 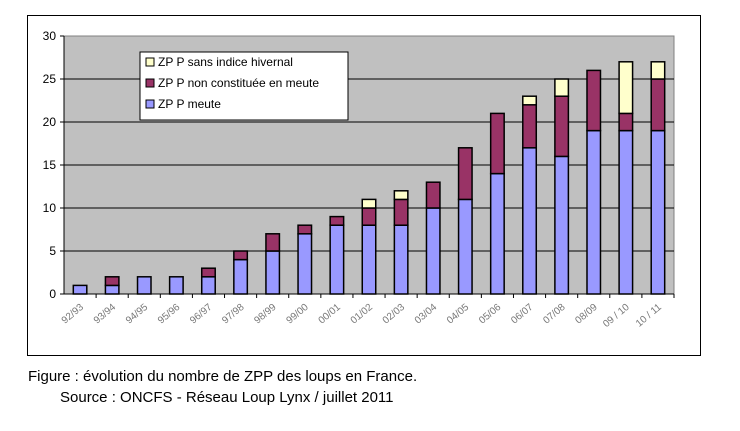 What do you see at coordinates (169, 314) in the screenshot?
I see `x-tick-label: 95/96` at bounding box center [169, 314].